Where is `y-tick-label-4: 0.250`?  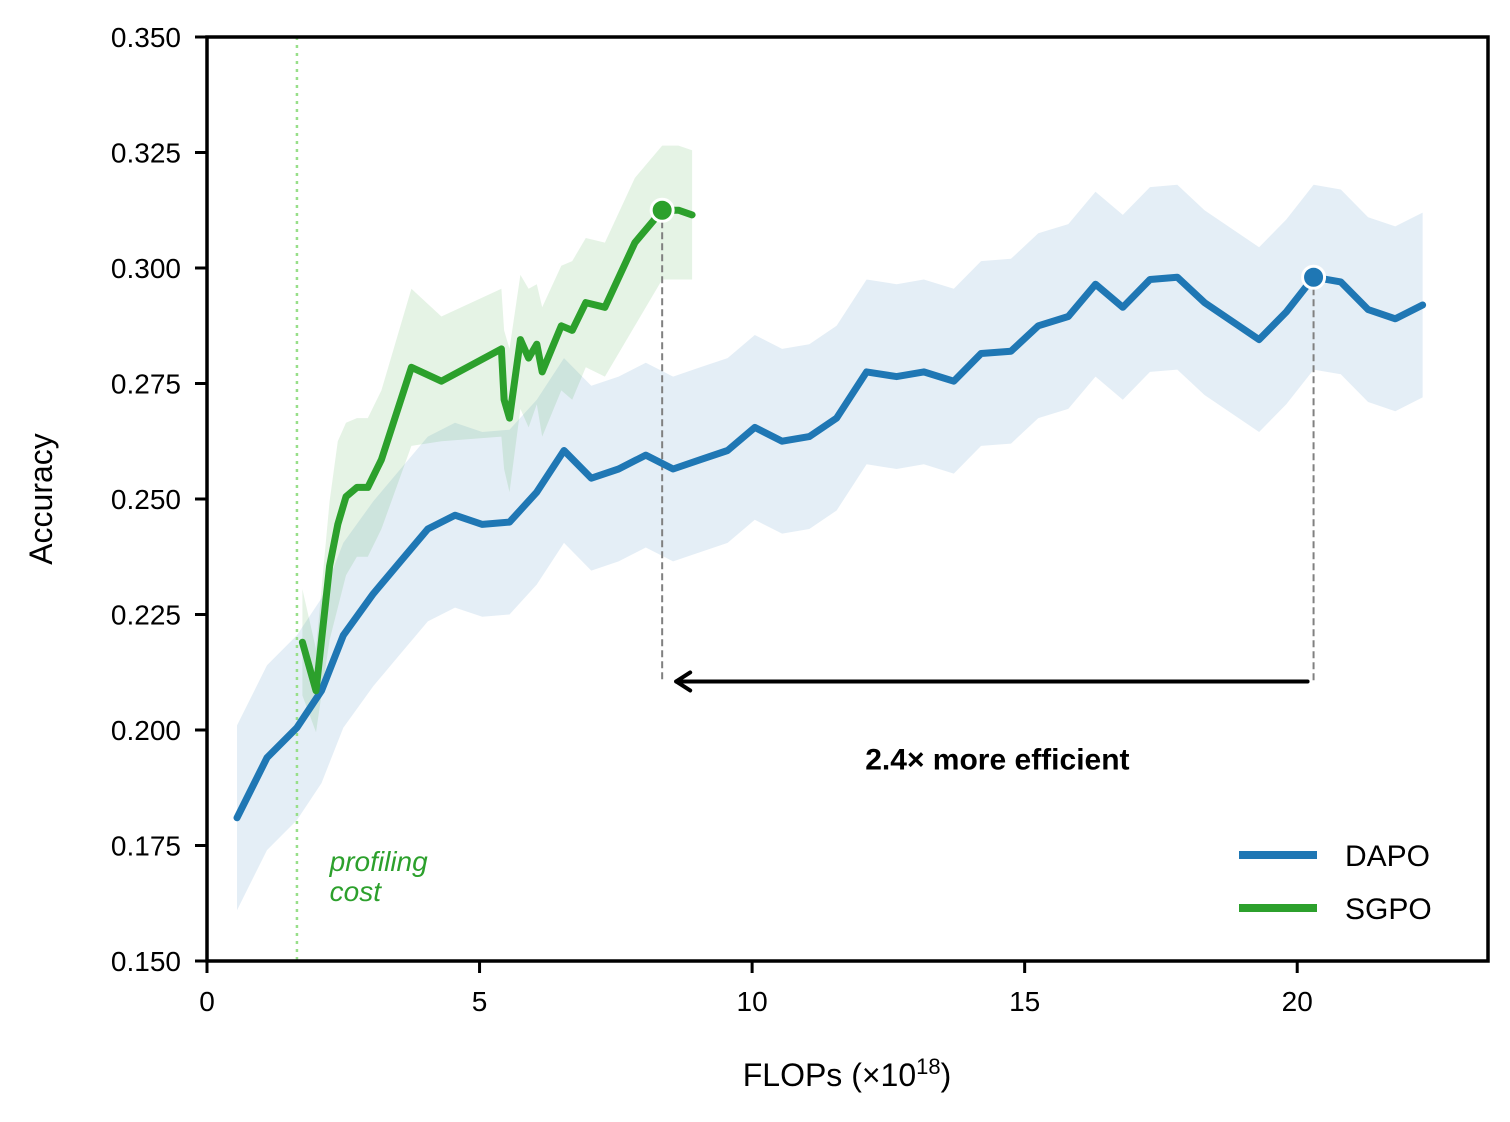
y-tick-label-4: 0.250 is located at coordinates (146, 499).